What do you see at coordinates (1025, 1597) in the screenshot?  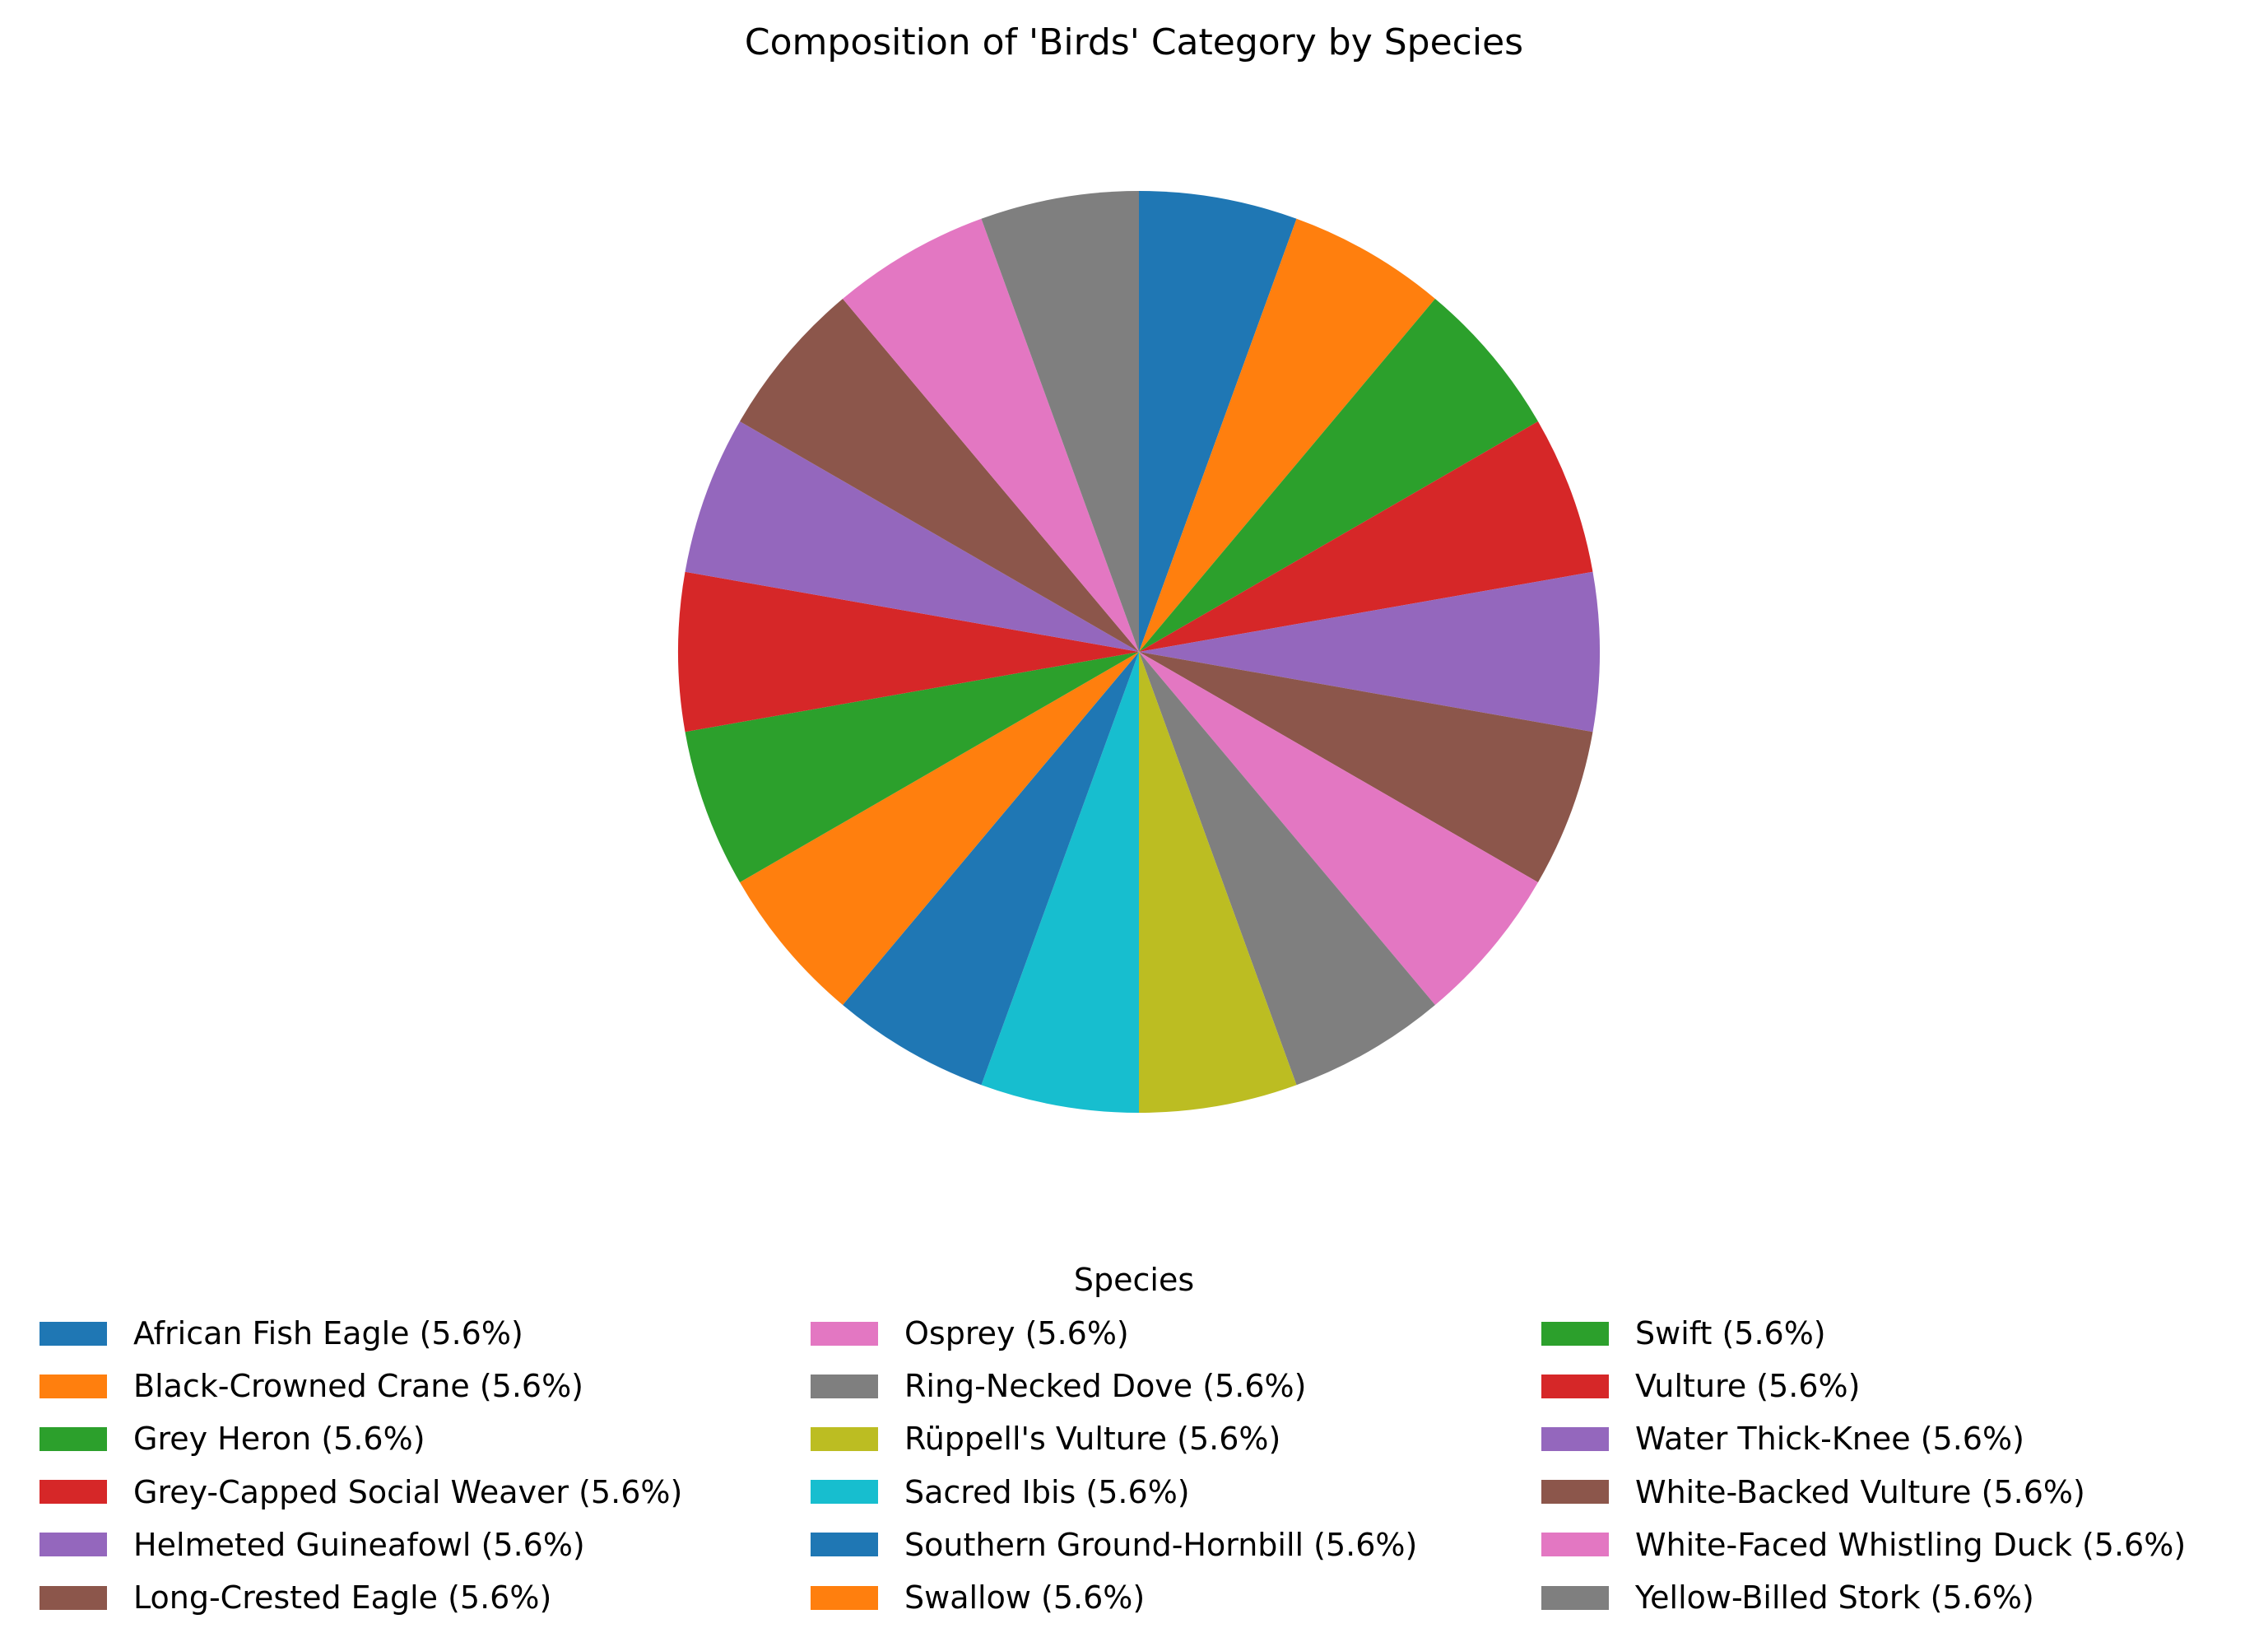 I see `legend-label: Swallow (5.6%)` at bounding box center [1025, 1597].